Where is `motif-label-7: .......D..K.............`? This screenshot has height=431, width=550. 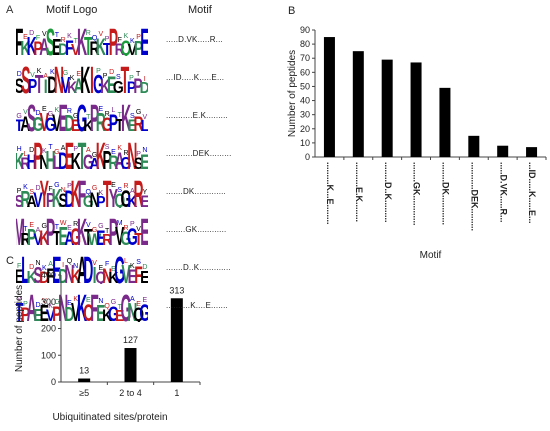 motif-label-7: .......D..K............. is located at coordinates (198, 267).